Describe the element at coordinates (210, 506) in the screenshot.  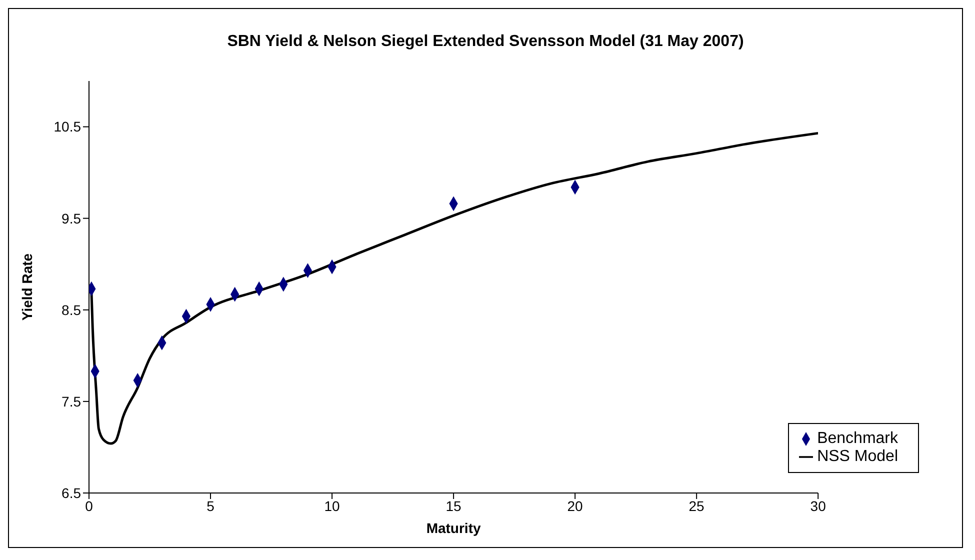
I see `x-tick-label: 5` at that location.